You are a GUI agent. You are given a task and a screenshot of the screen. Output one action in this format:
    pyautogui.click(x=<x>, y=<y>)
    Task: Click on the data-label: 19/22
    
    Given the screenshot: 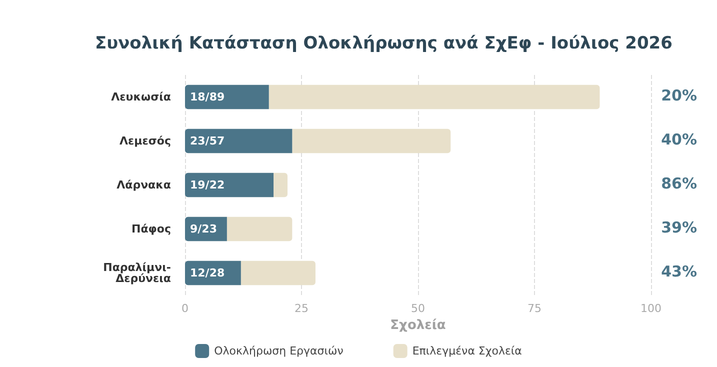 What is the action you would take?
    pyautogui.click(x=207, y=185)
    